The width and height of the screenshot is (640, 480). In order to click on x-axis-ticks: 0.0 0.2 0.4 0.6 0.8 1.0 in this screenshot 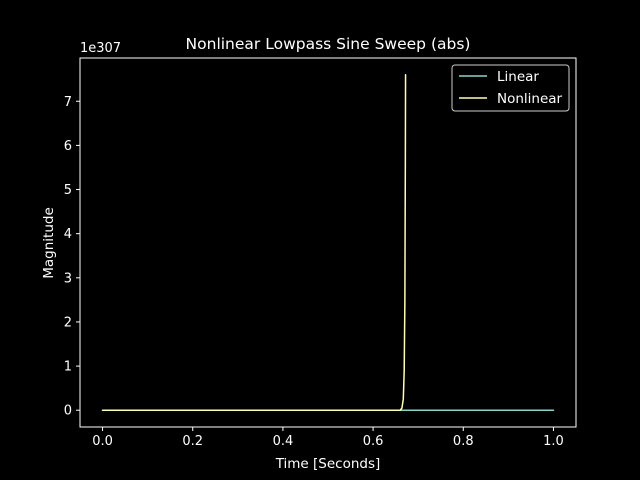, I will do `click(328, 438)`.